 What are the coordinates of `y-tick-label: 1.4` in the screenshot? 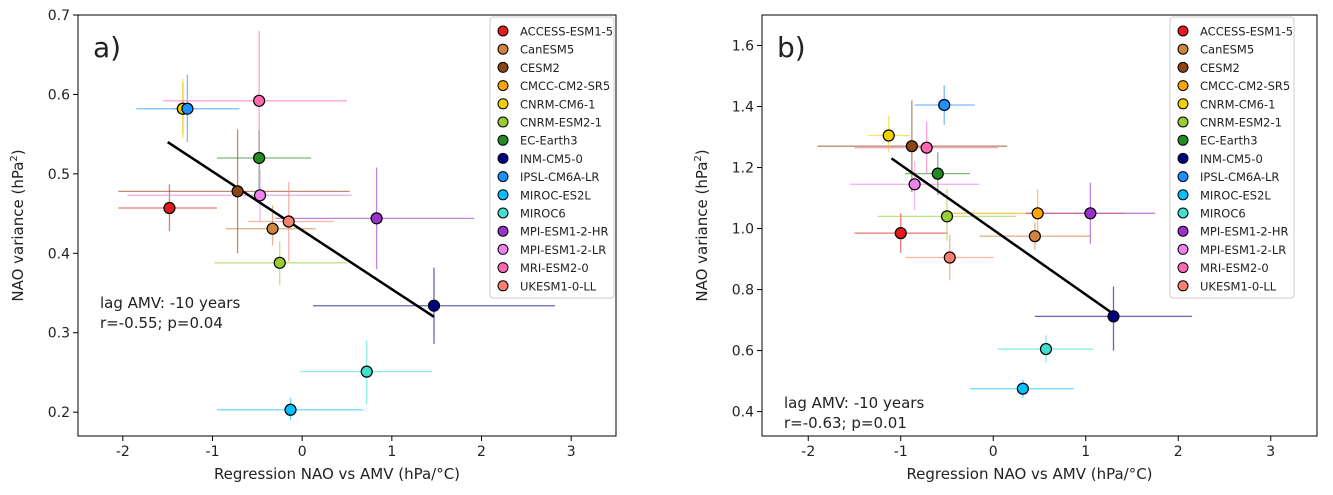 It's located at (743, 108).